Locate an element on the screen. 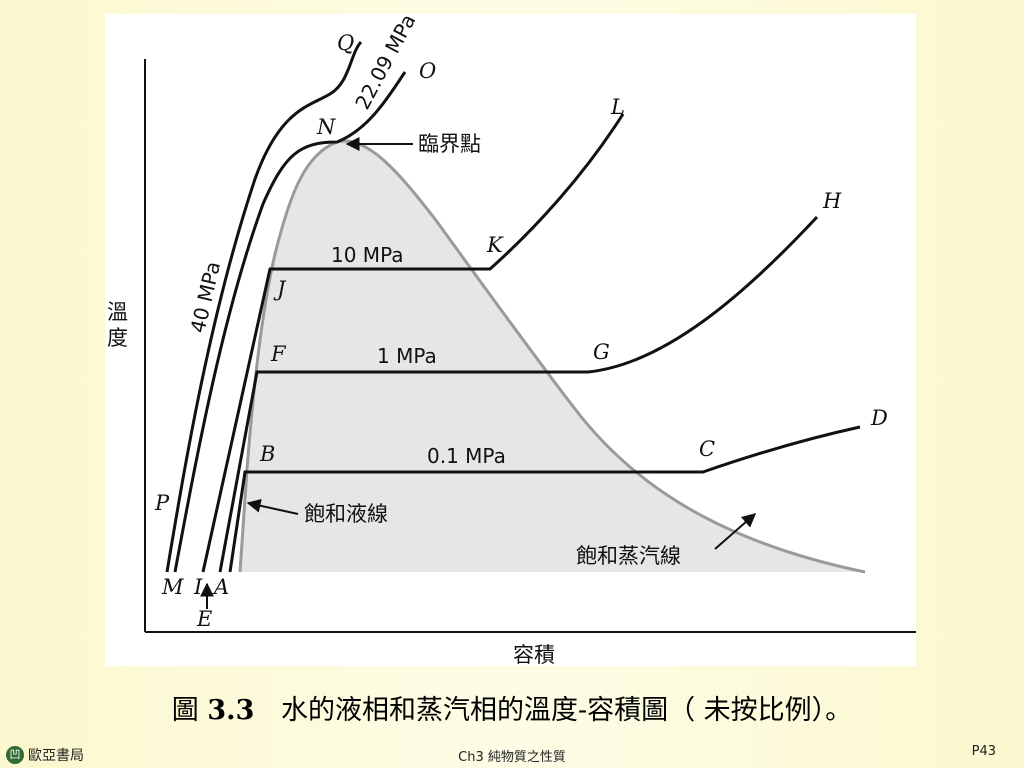  saturated-vapor-arrow is located at coordinates (735, 531).